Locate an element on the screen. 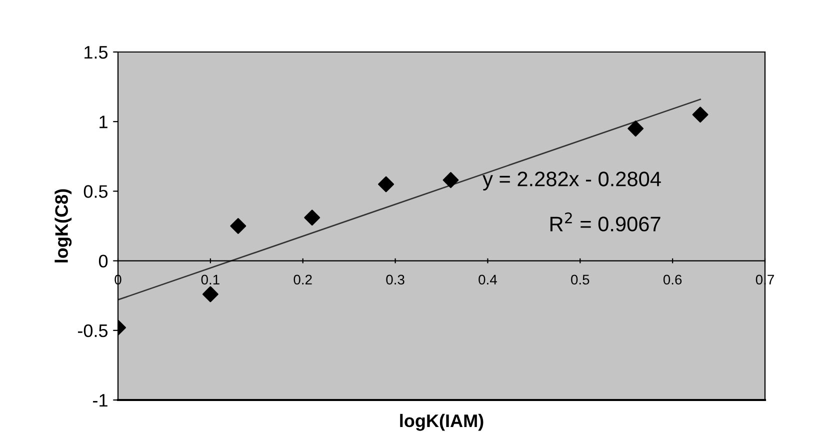  x-tick-label: 0.3 is located at coordinates (395, 279).